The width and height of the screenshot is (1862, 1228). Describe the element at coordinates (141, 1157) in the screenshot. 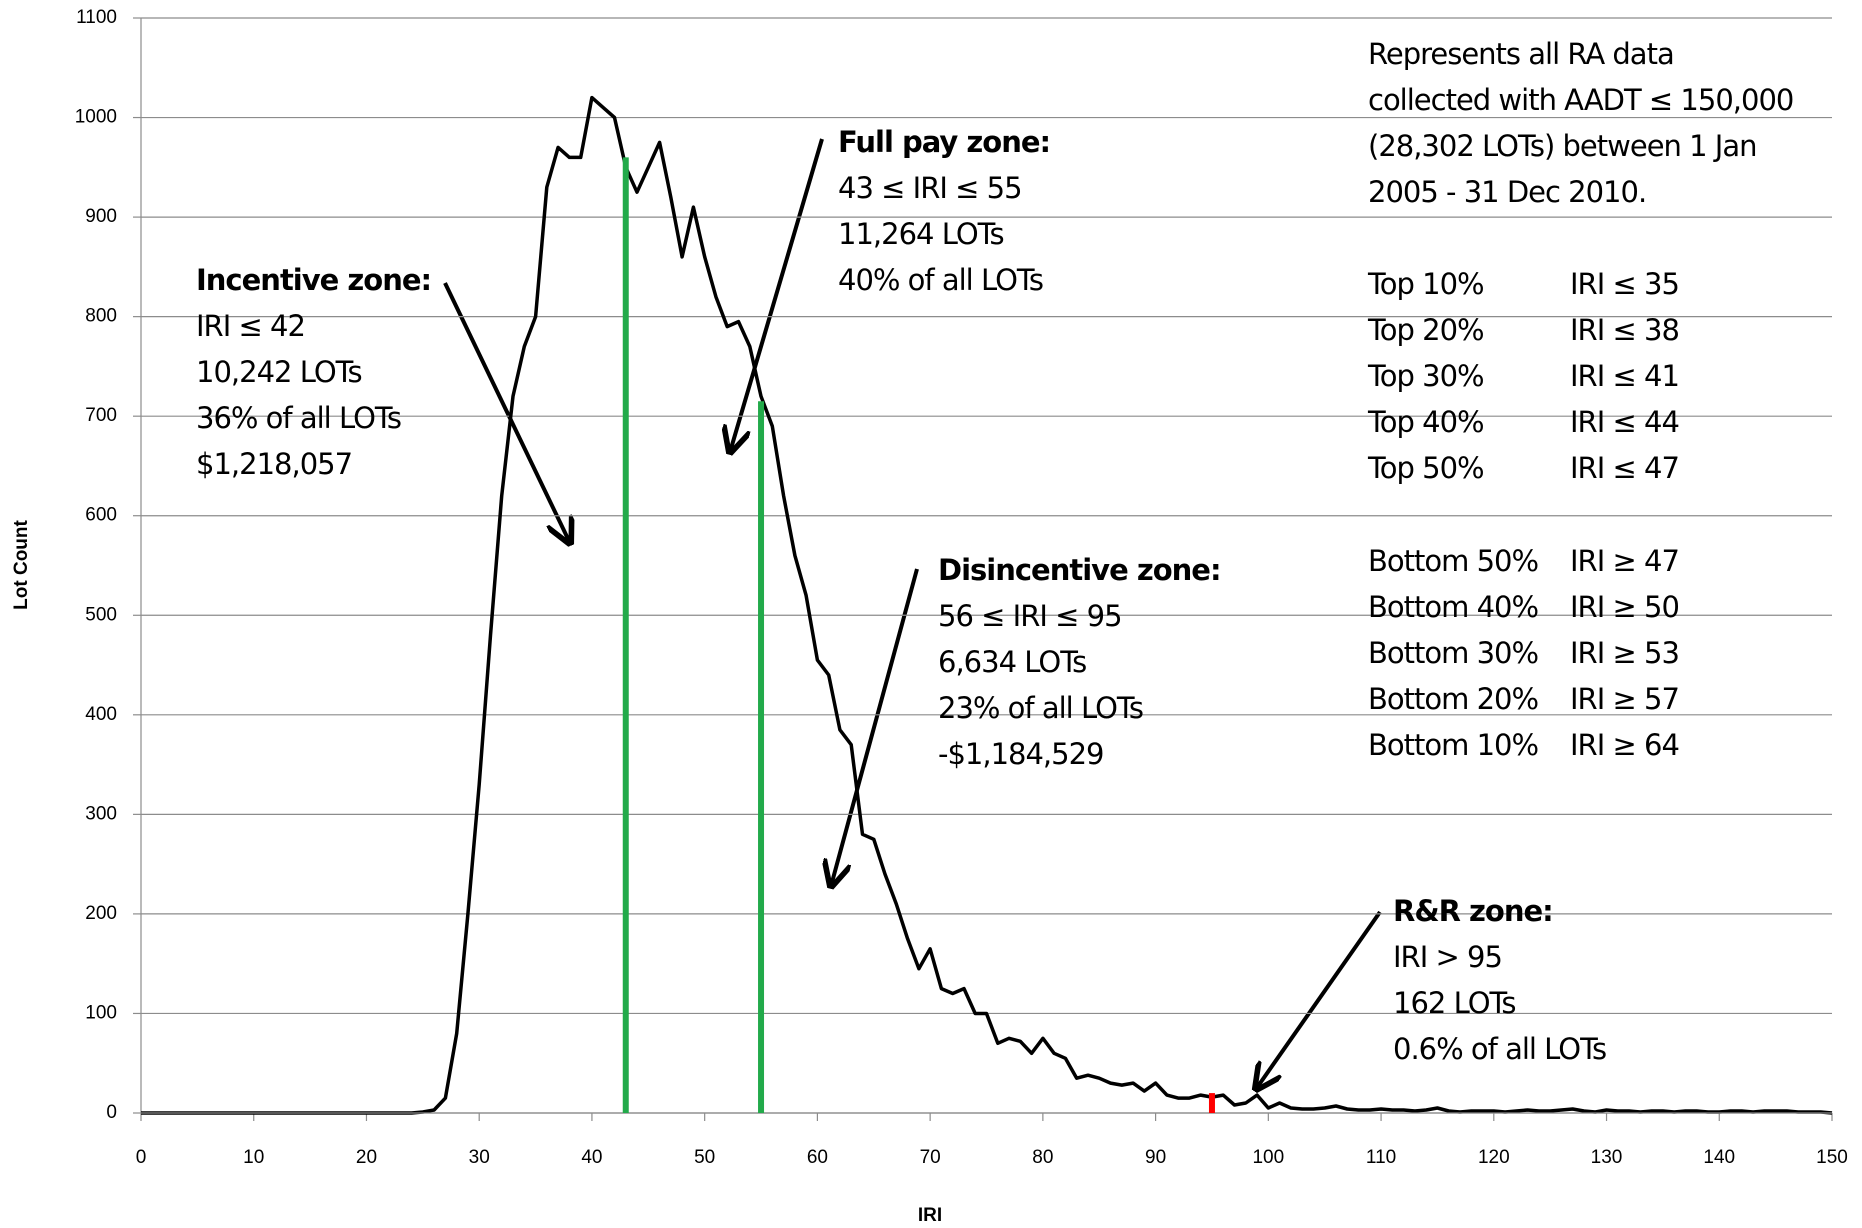

I see `x-tick-label: 0` at that location.